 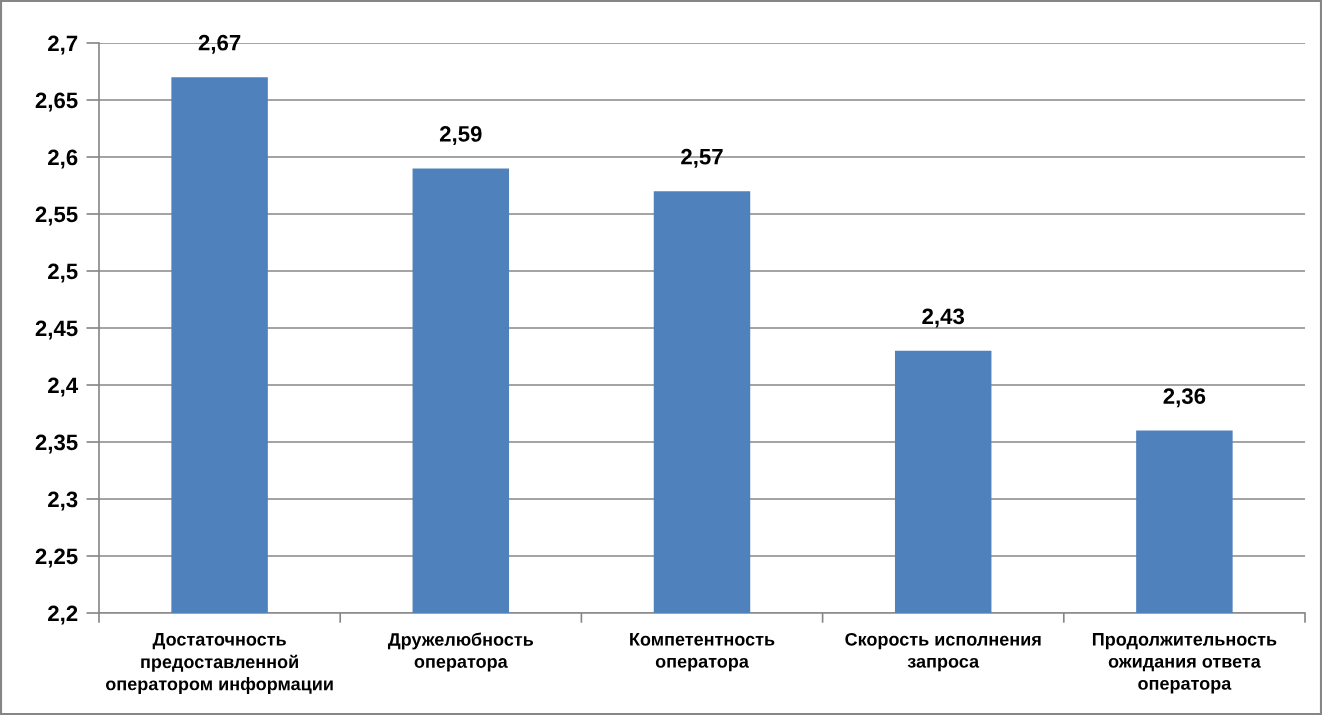 What do you see at coordinates (63, 45) in the screenshot?
I see `y-tick-label: 2,7` at bounding box center [63, 45].